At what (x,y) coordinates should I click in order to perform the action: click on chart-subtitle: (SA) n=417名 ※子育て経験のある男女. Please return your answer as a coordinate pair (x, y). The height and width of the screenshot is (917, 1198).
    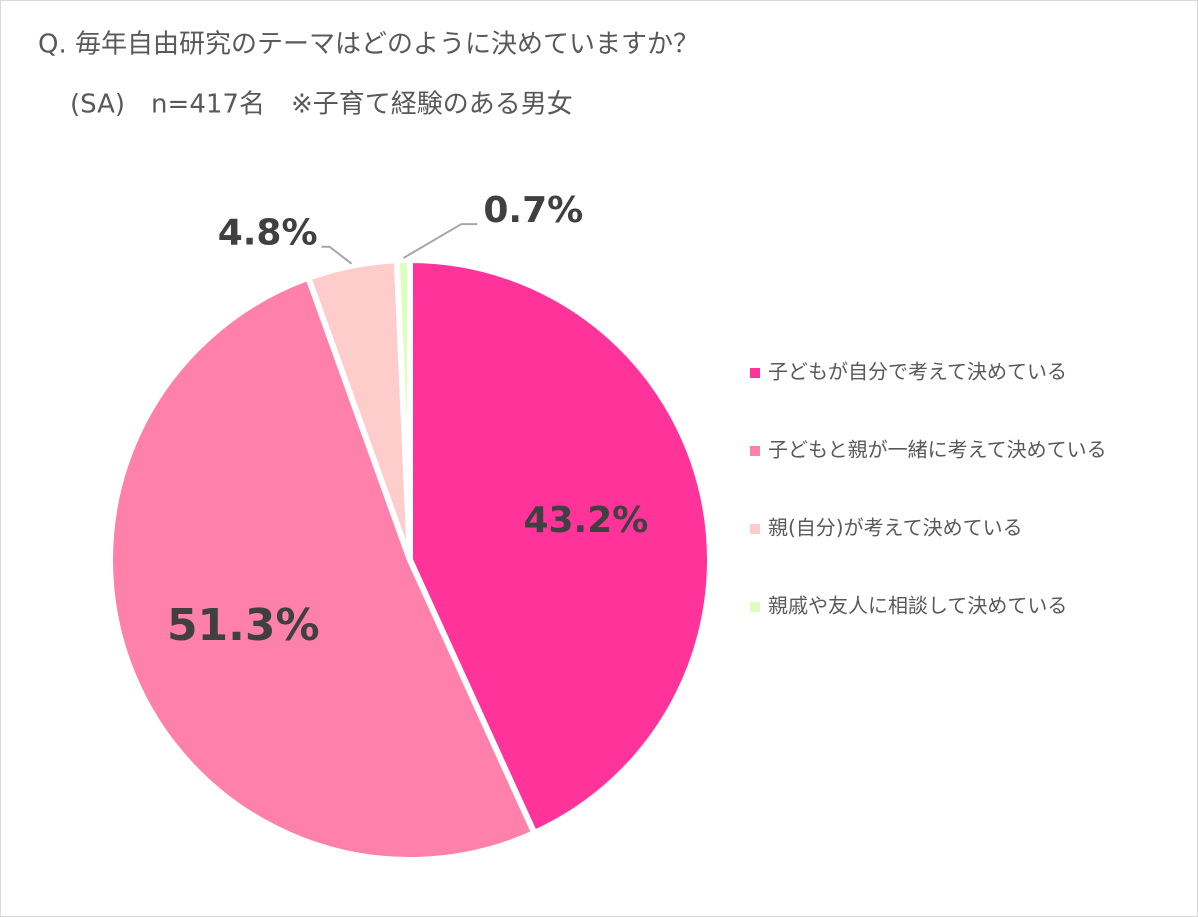
    Looking at the image, I should click on (321, 105).